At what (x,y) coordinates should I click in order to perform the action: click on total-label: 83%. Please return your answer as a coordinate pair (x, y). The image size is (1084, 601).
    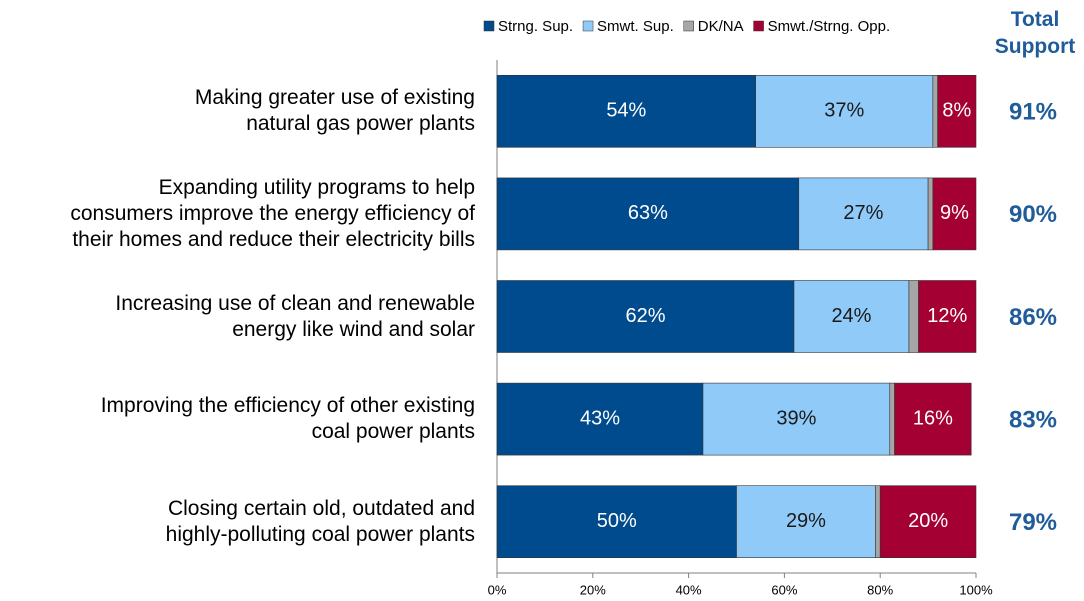
    Looking at the image, I should click on (1033, 419).